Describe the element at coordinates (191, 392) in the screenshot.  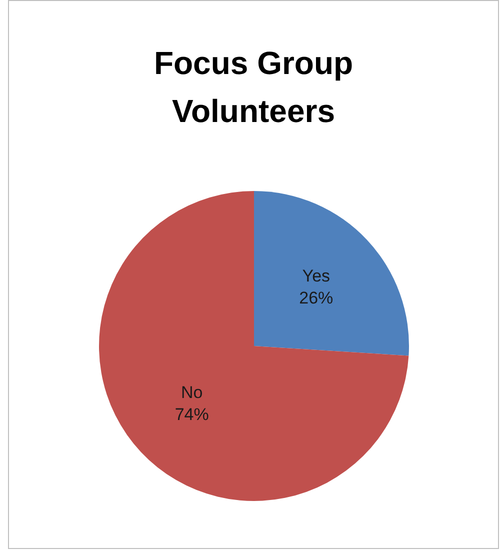
I see `slice-label: No` at that location.